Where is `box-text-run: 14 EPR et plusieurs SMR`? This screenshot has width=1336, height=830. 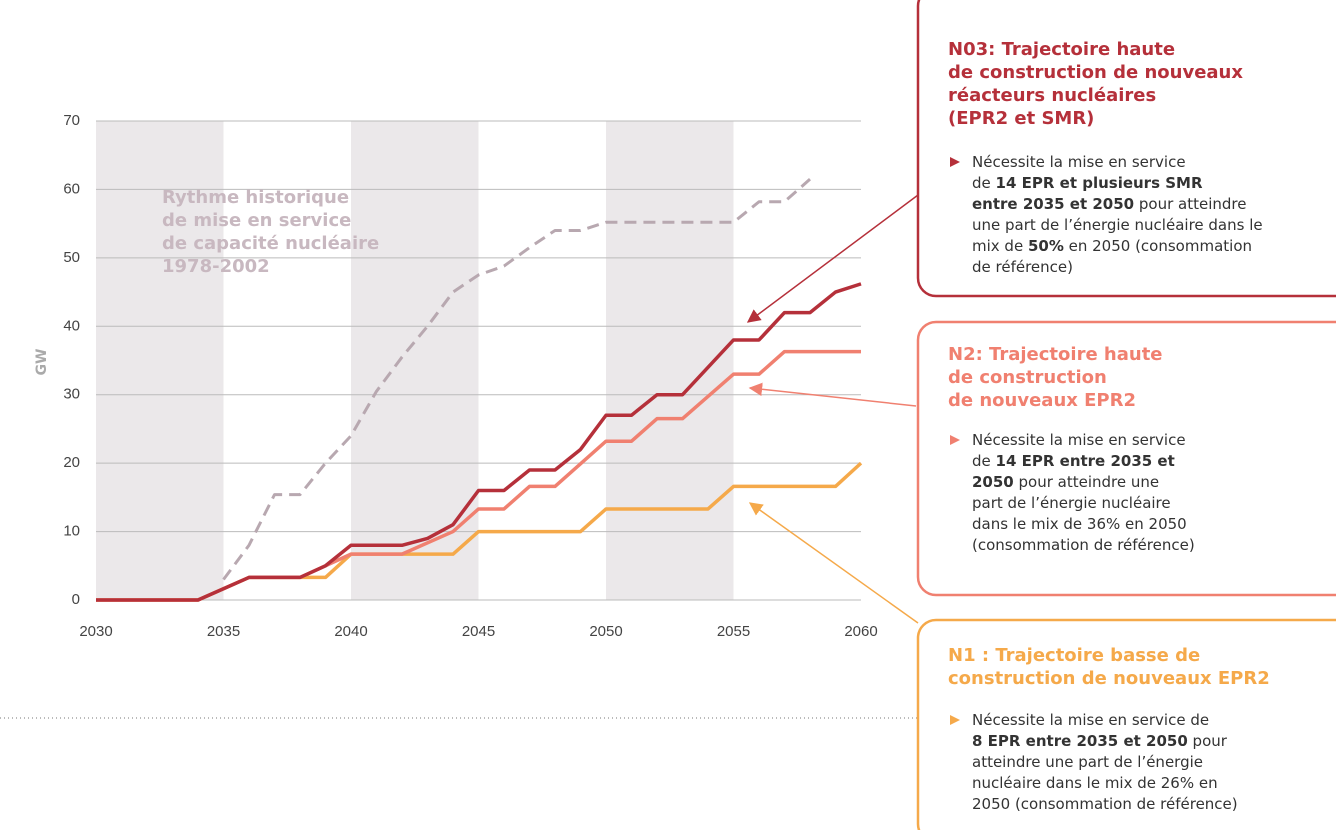
box-text-run: 14 EPR et plusieurs SMR is located at coordinates (1099, 183).